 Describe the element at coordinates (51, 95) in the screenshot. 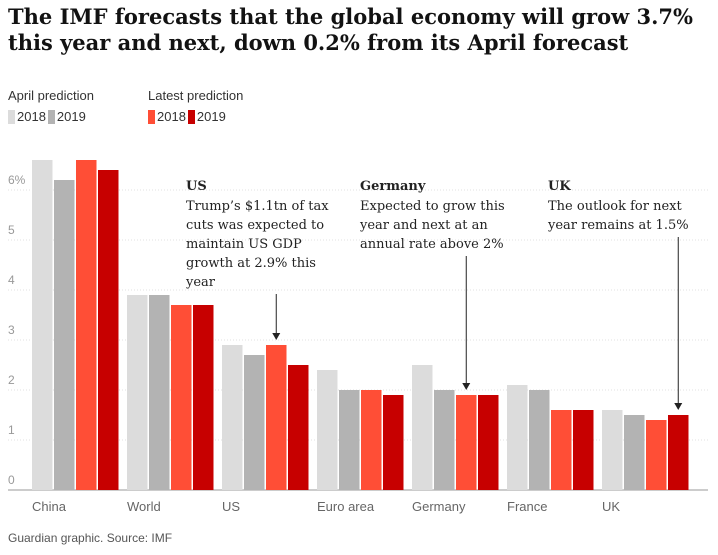

I see `legend-april-title: April prediction` at that location.